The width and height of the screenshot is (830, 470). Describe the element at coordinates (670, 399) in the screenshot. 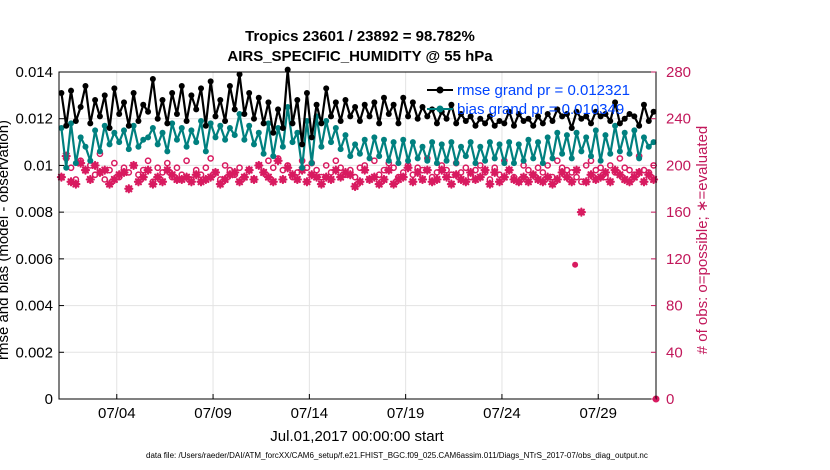

I see `y2-tick-label: 0` at that location.